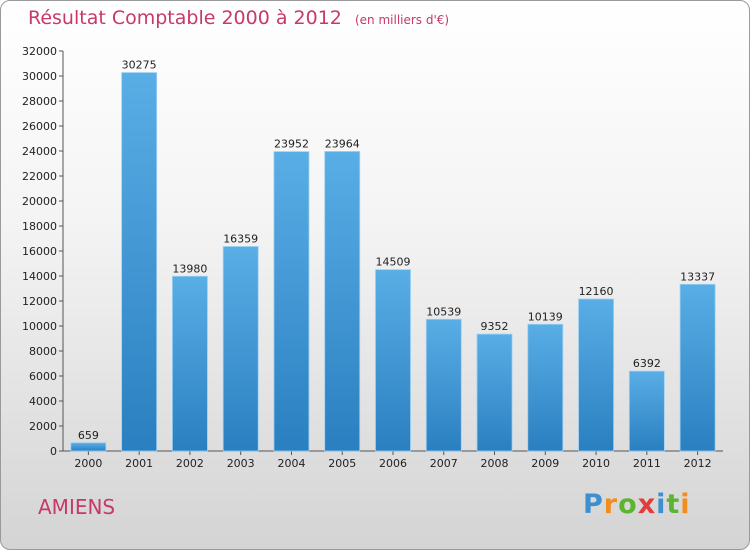 The height and width of the screenshot is (550, 750). I want to click on data-label: 23964, so click(342, 143).